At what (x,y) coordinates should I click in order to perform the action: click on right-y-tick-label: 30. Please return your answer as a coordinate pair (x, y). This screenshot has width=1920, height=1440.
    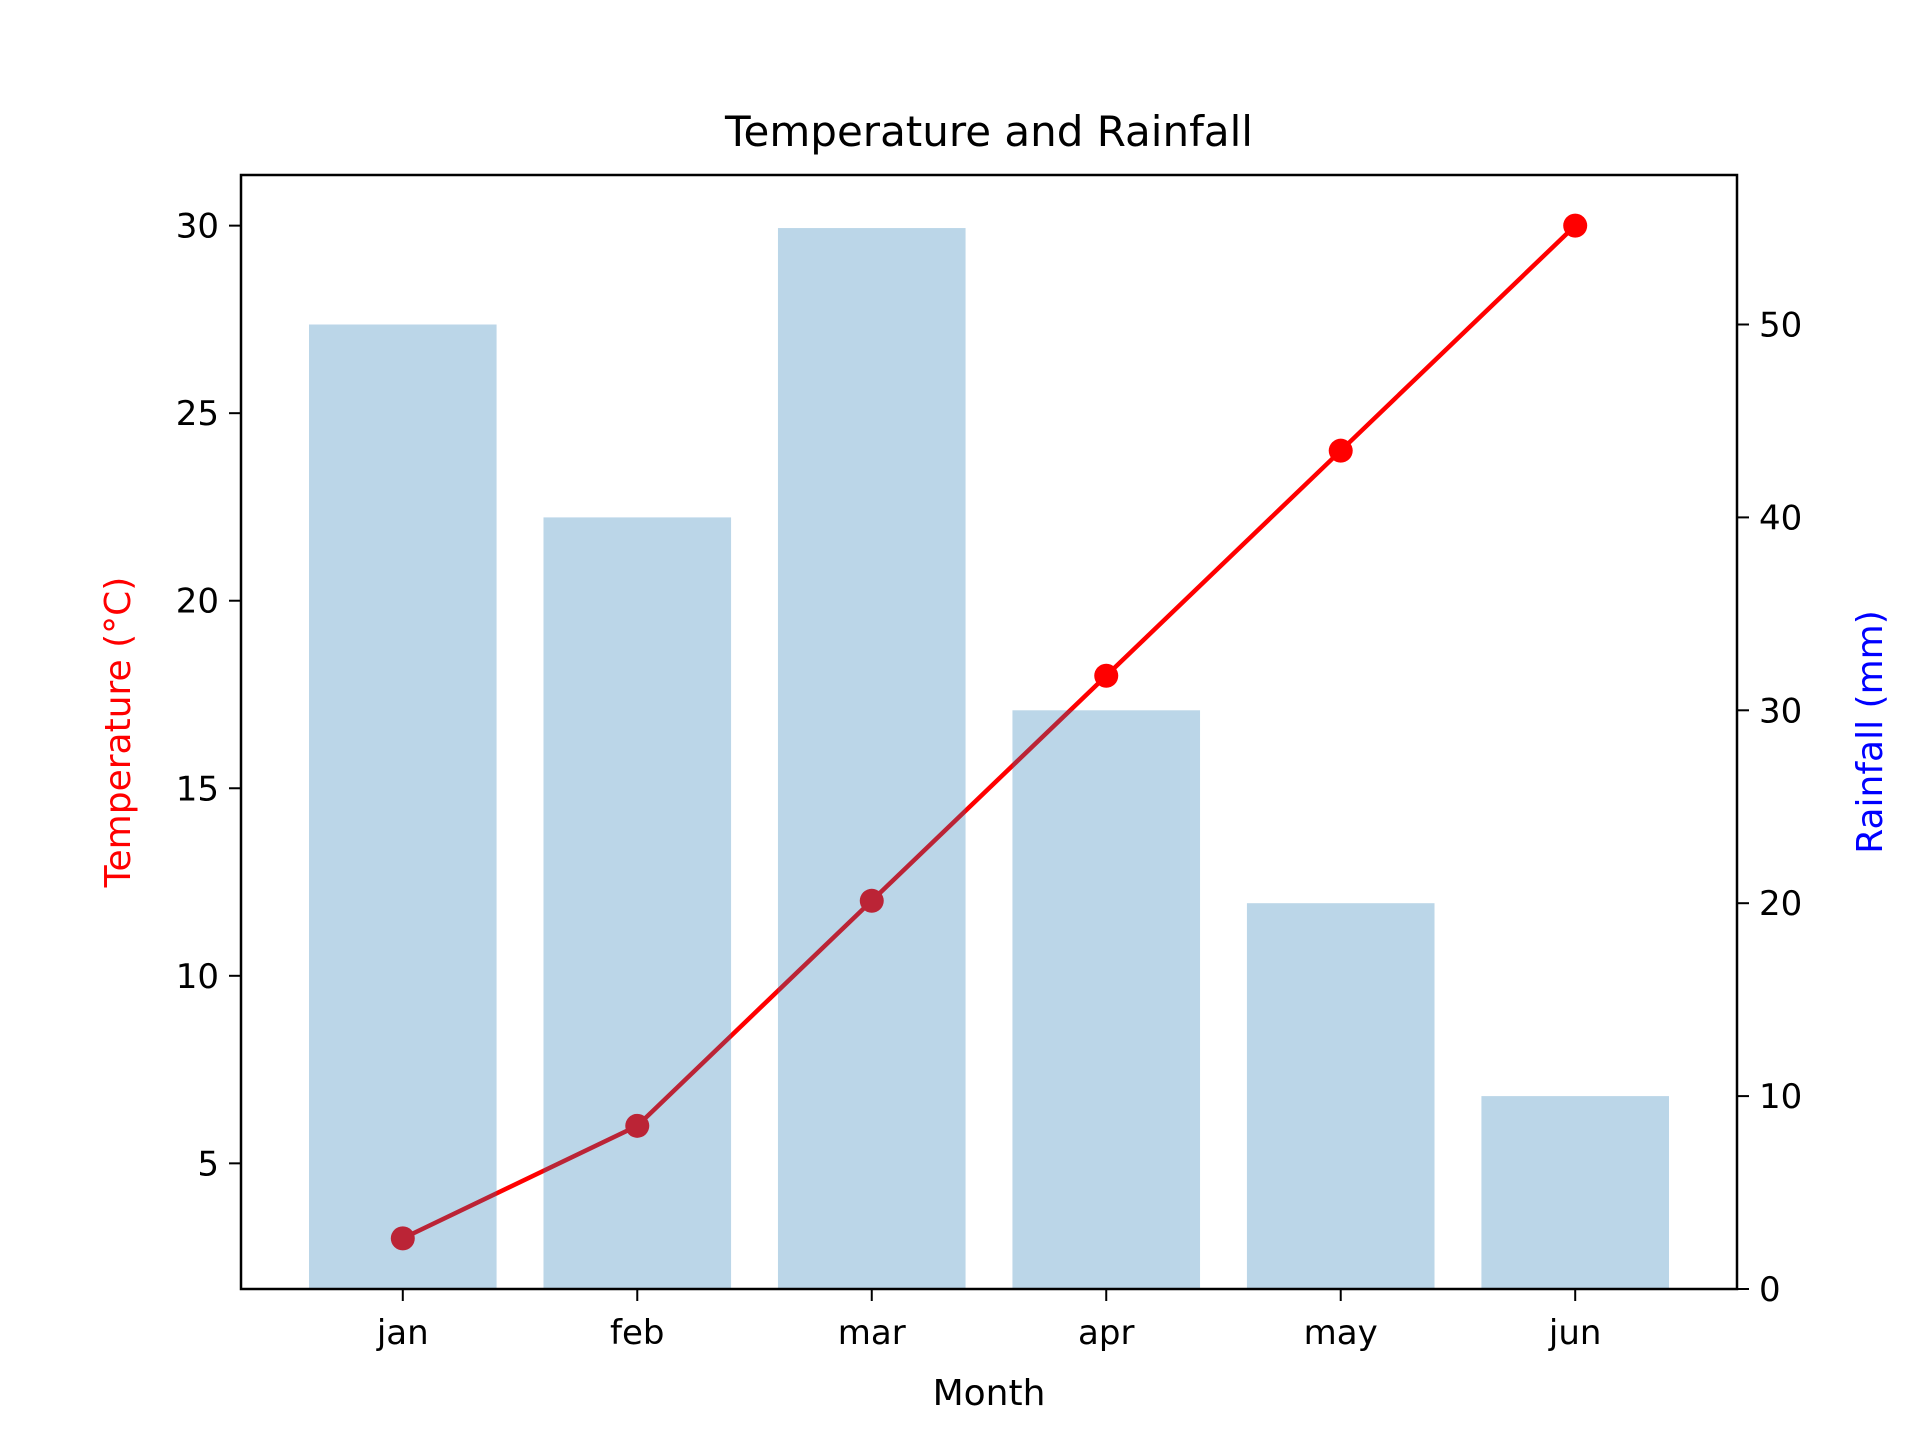
    Looking at the image, I should click on (1780, 711).